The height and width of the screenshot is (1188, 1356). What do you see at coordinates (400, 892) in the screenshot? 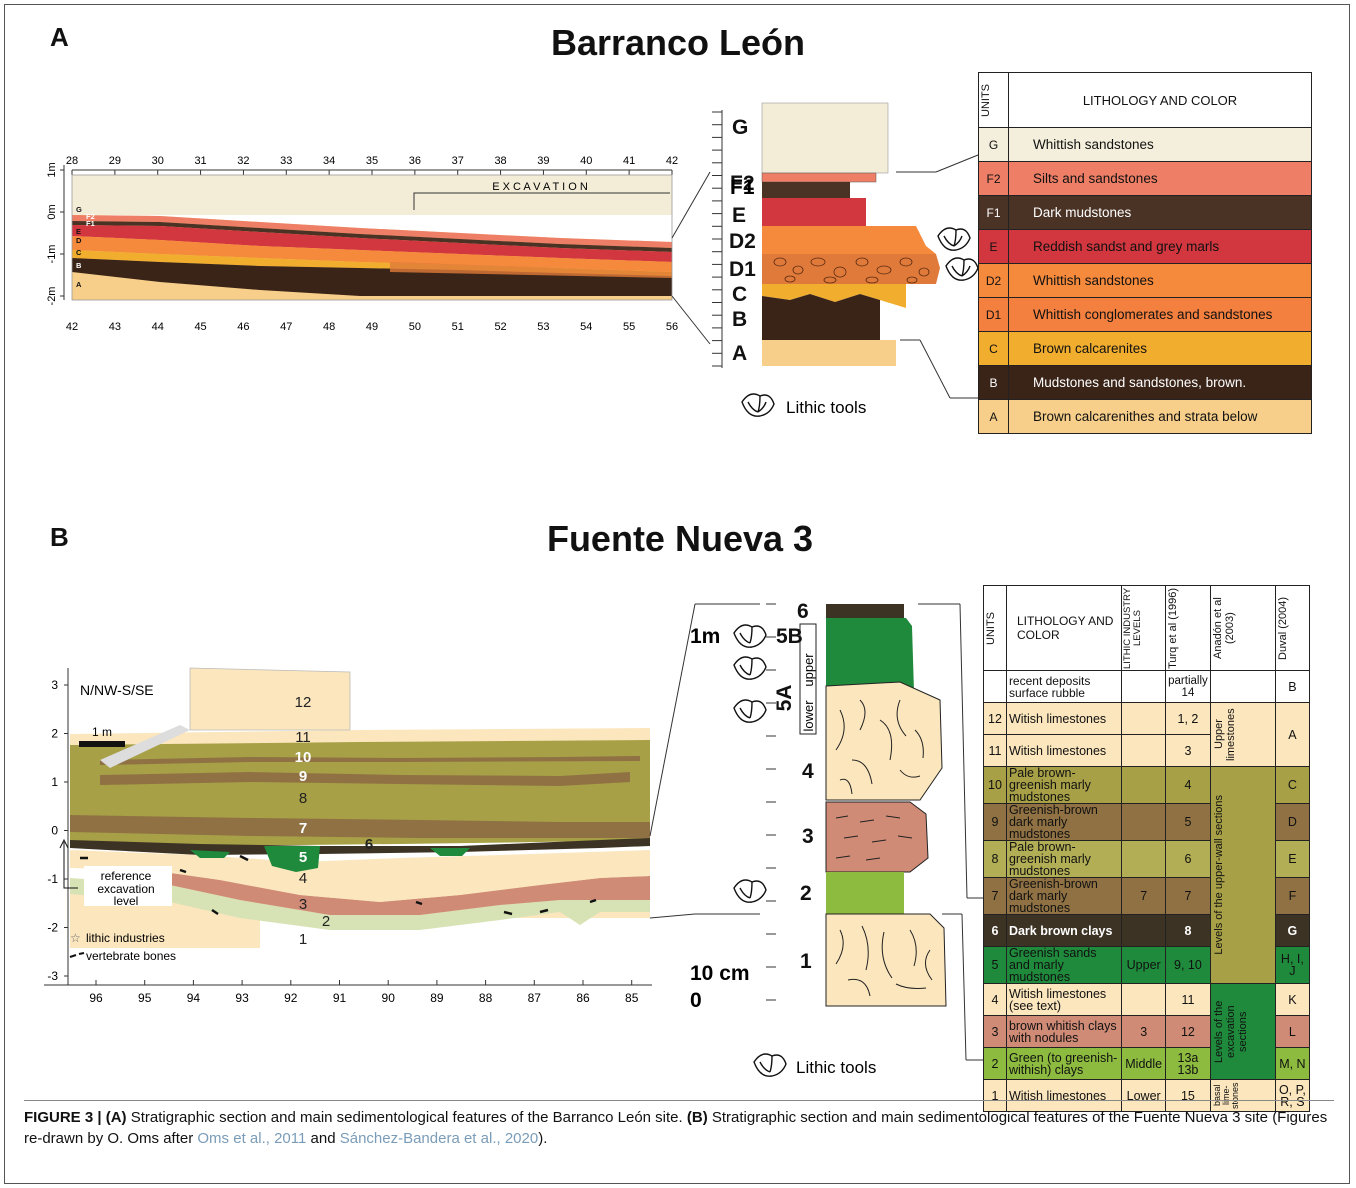
I see `layer-b3-area` at bounding box center [400, 892].